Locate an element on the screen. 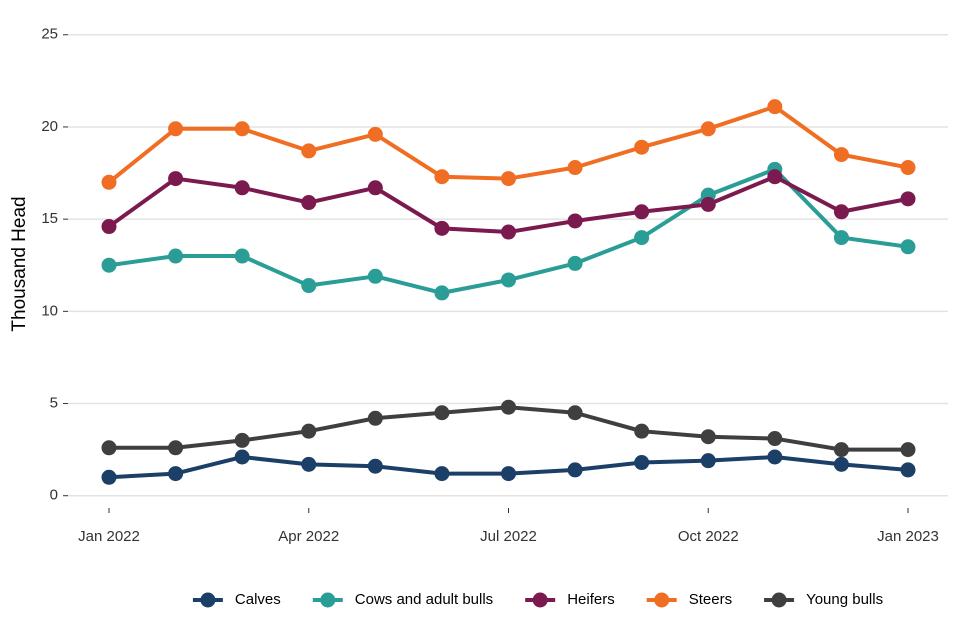  legend-label: Cows and adult bulls is located at coordinates (424, 599).